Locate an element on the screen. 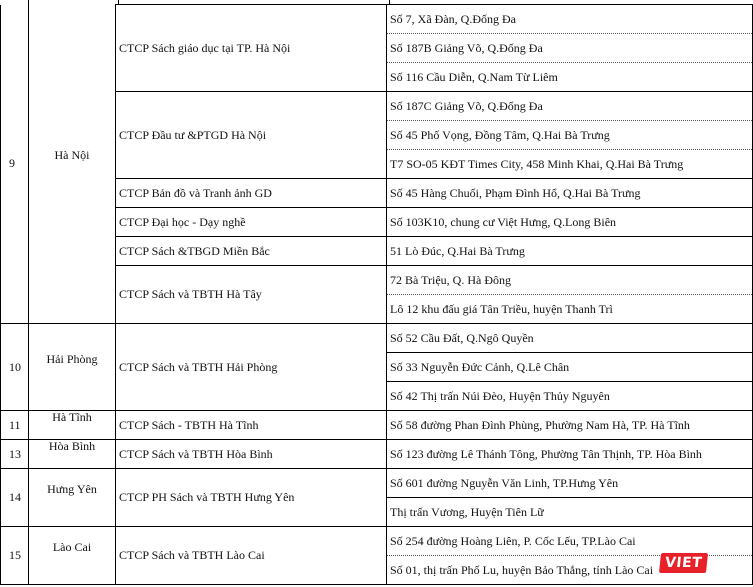 Image resolution: width=753 pixels, height=587 pixels. company-name: CTCP Sách - TBTH Hà Tĩnh is located at coordinates (251, 425).